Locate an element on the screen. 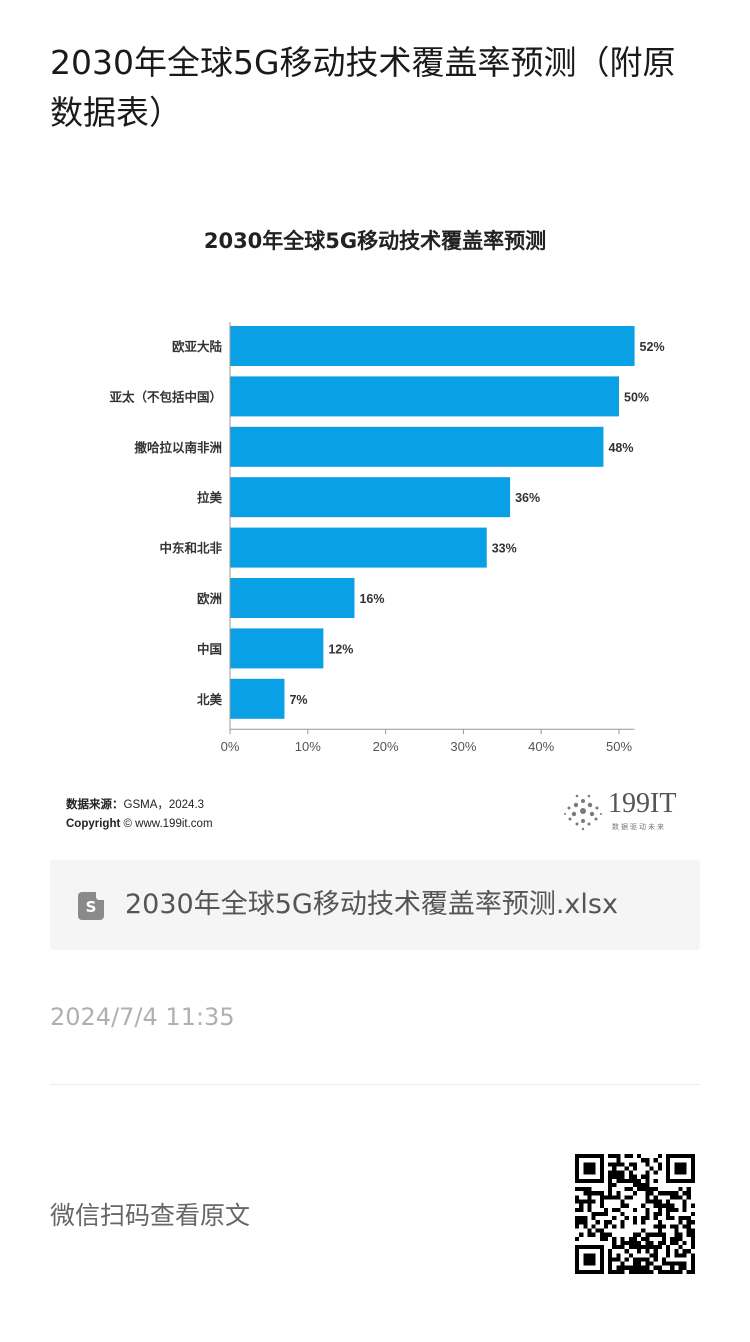  category-label: 欧洲 is located at coordinates (209, 598).